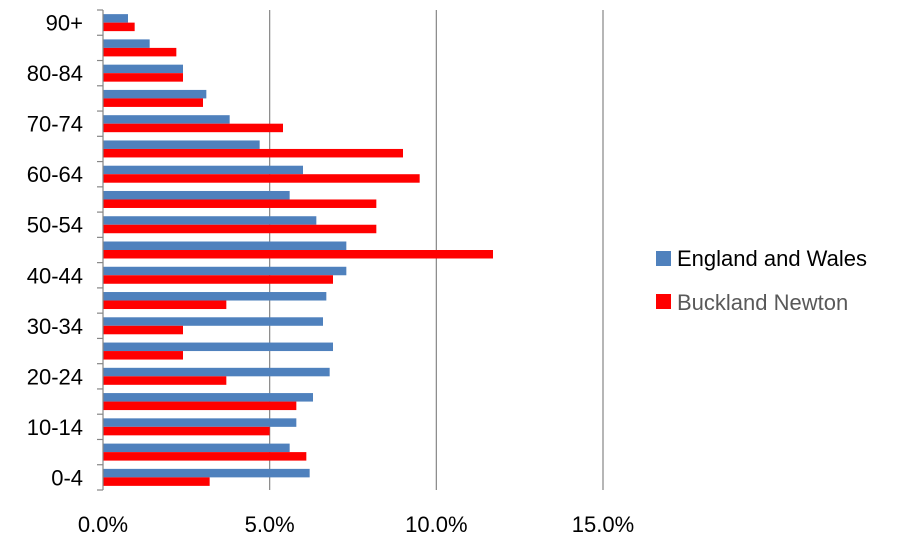 This screenshot has width=907, height=540. What do you see at coordinates (603, 524) in the screenshot?
I see `x-tick-label: 15.0%` at bounding box center [603, 524].